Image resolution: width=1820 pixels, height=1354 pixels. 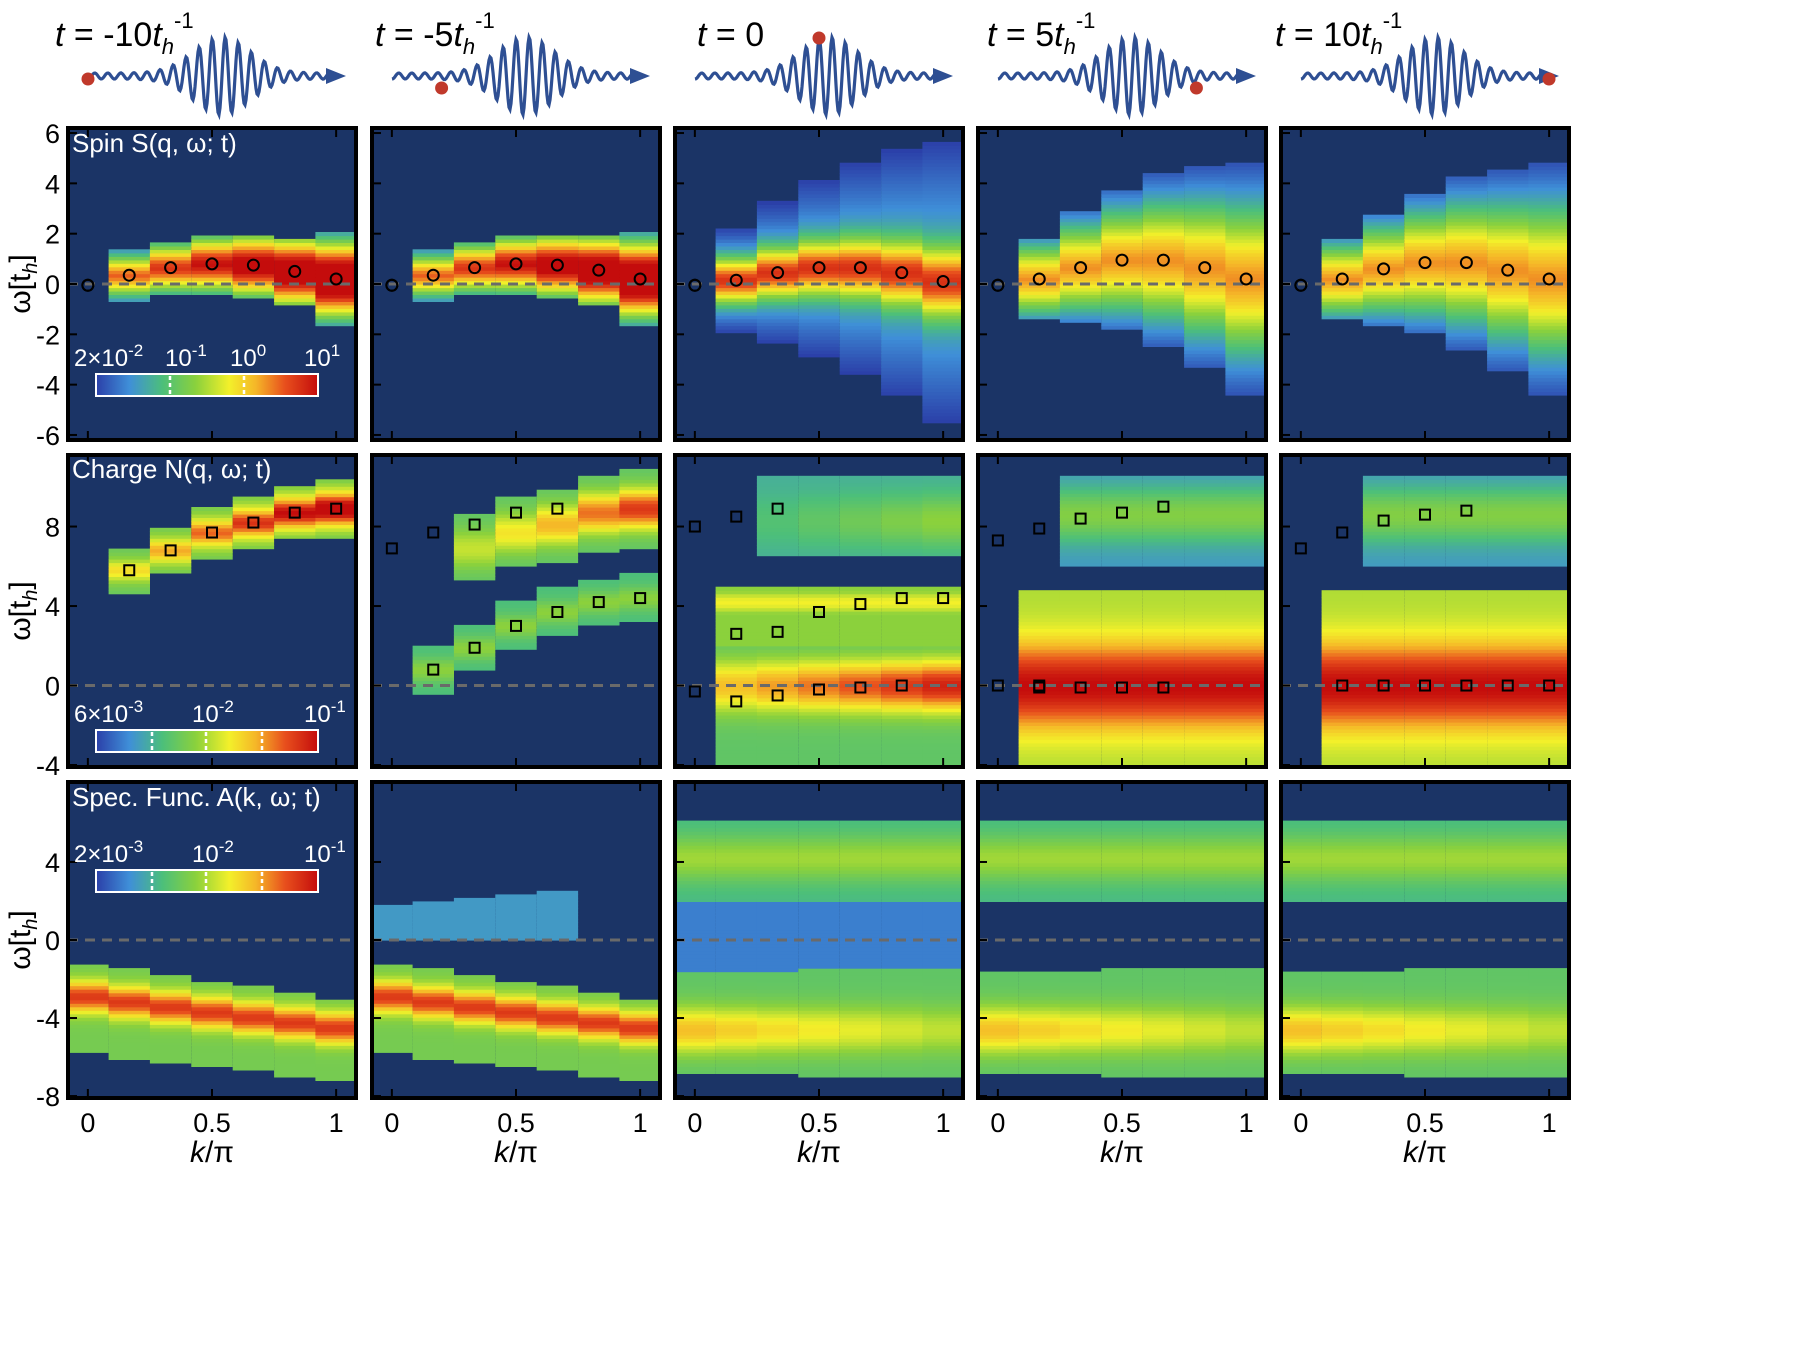 I want to click on peak-marker, so click(x=1425, y=685).